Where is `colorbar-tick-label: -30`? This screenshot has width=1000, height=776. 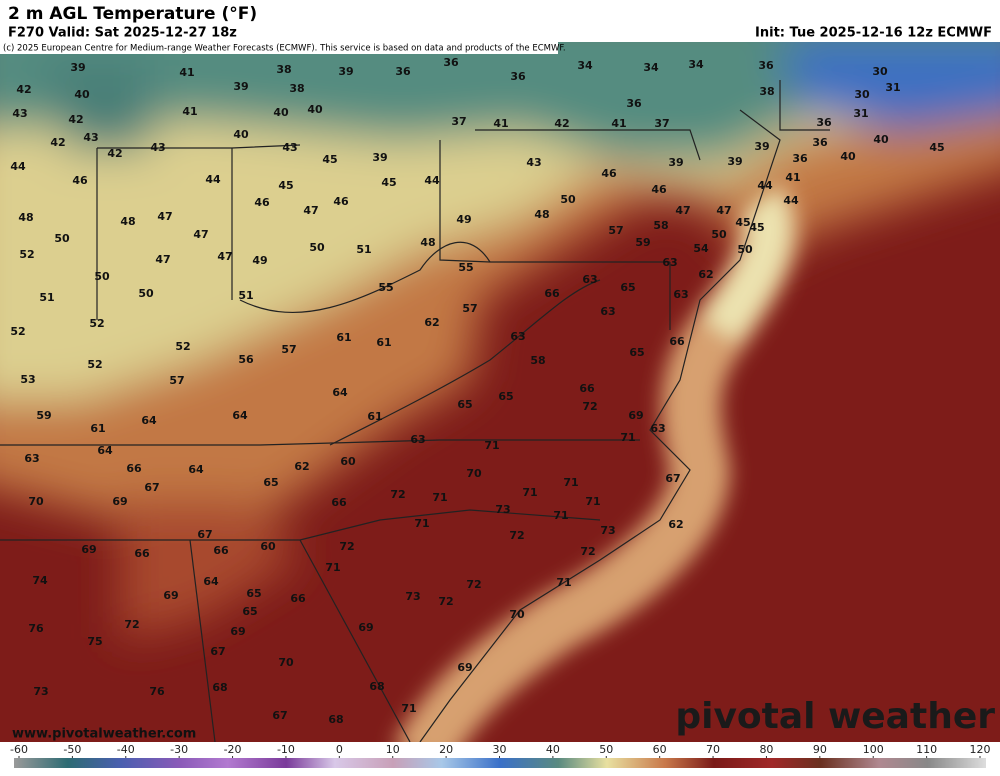 colorbar-tick-label: -30 is located at coordinates (179, 749).